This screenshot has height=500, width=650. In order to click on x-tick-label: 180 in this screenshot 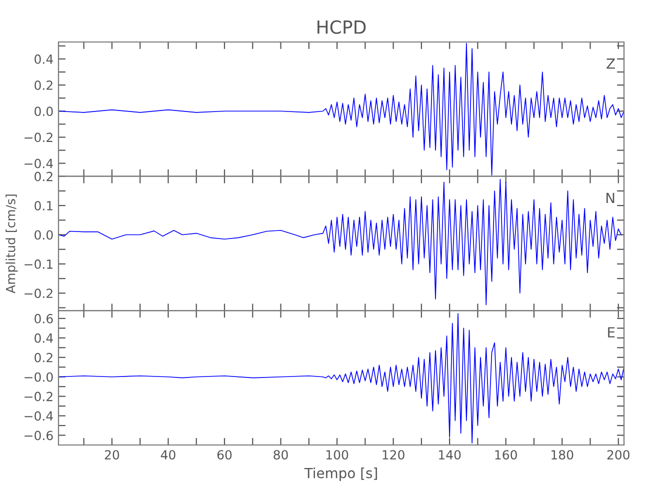, I will do `click(563, 455)`.